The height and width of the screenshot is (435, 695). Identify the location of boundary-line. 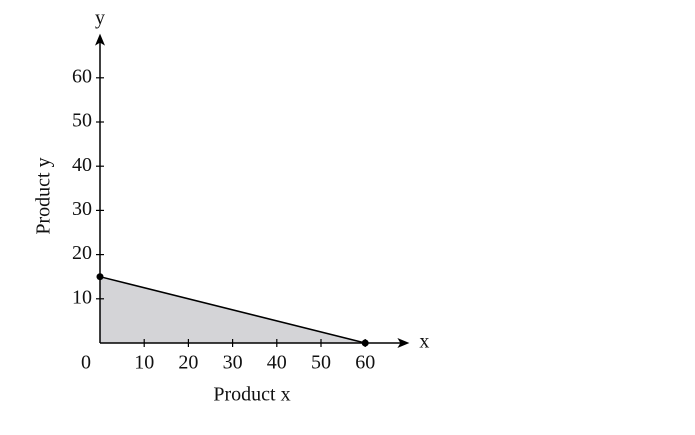
(232, 309).